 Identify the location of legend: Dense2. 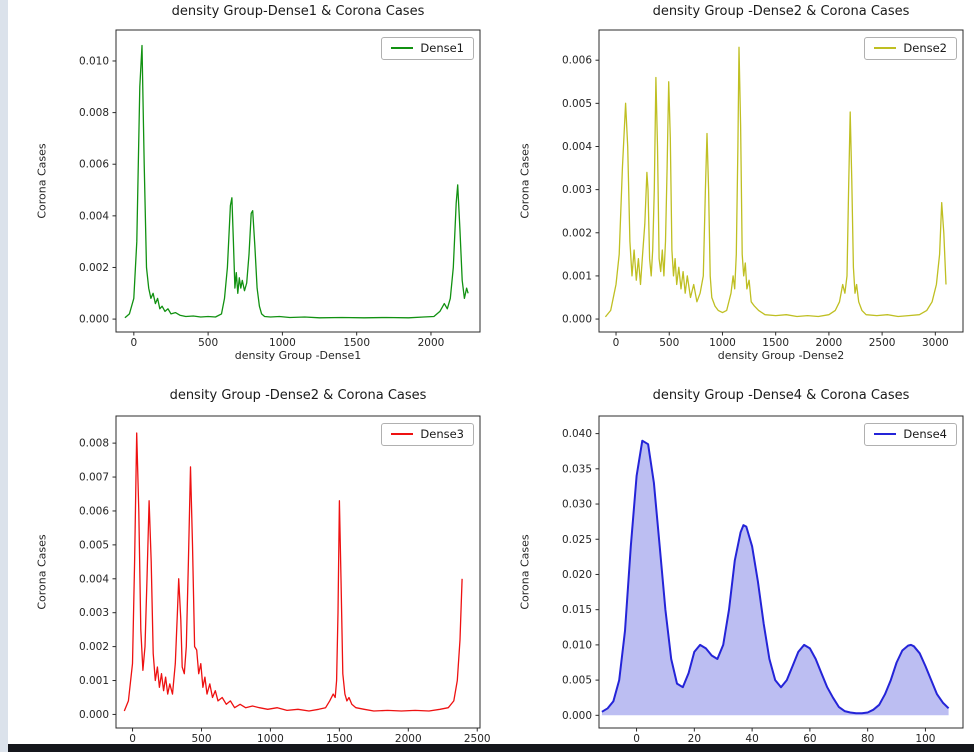
(910, 48).